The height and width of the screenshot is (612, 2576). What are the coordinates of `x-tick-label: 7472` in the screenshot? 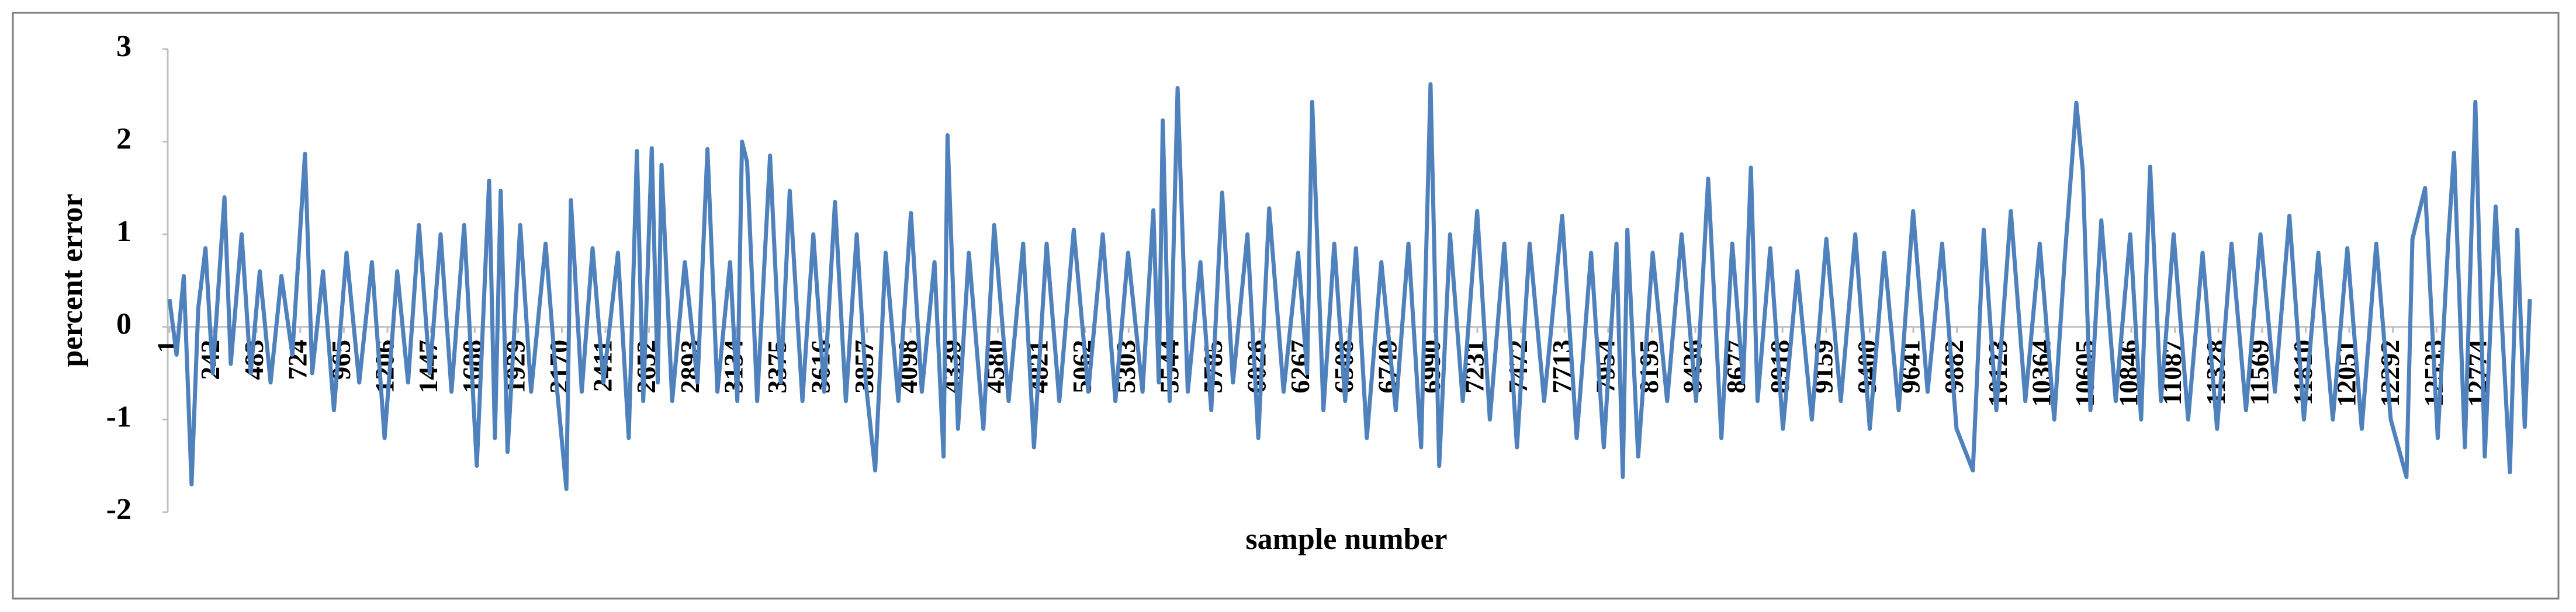 It's located at (1518, 367).